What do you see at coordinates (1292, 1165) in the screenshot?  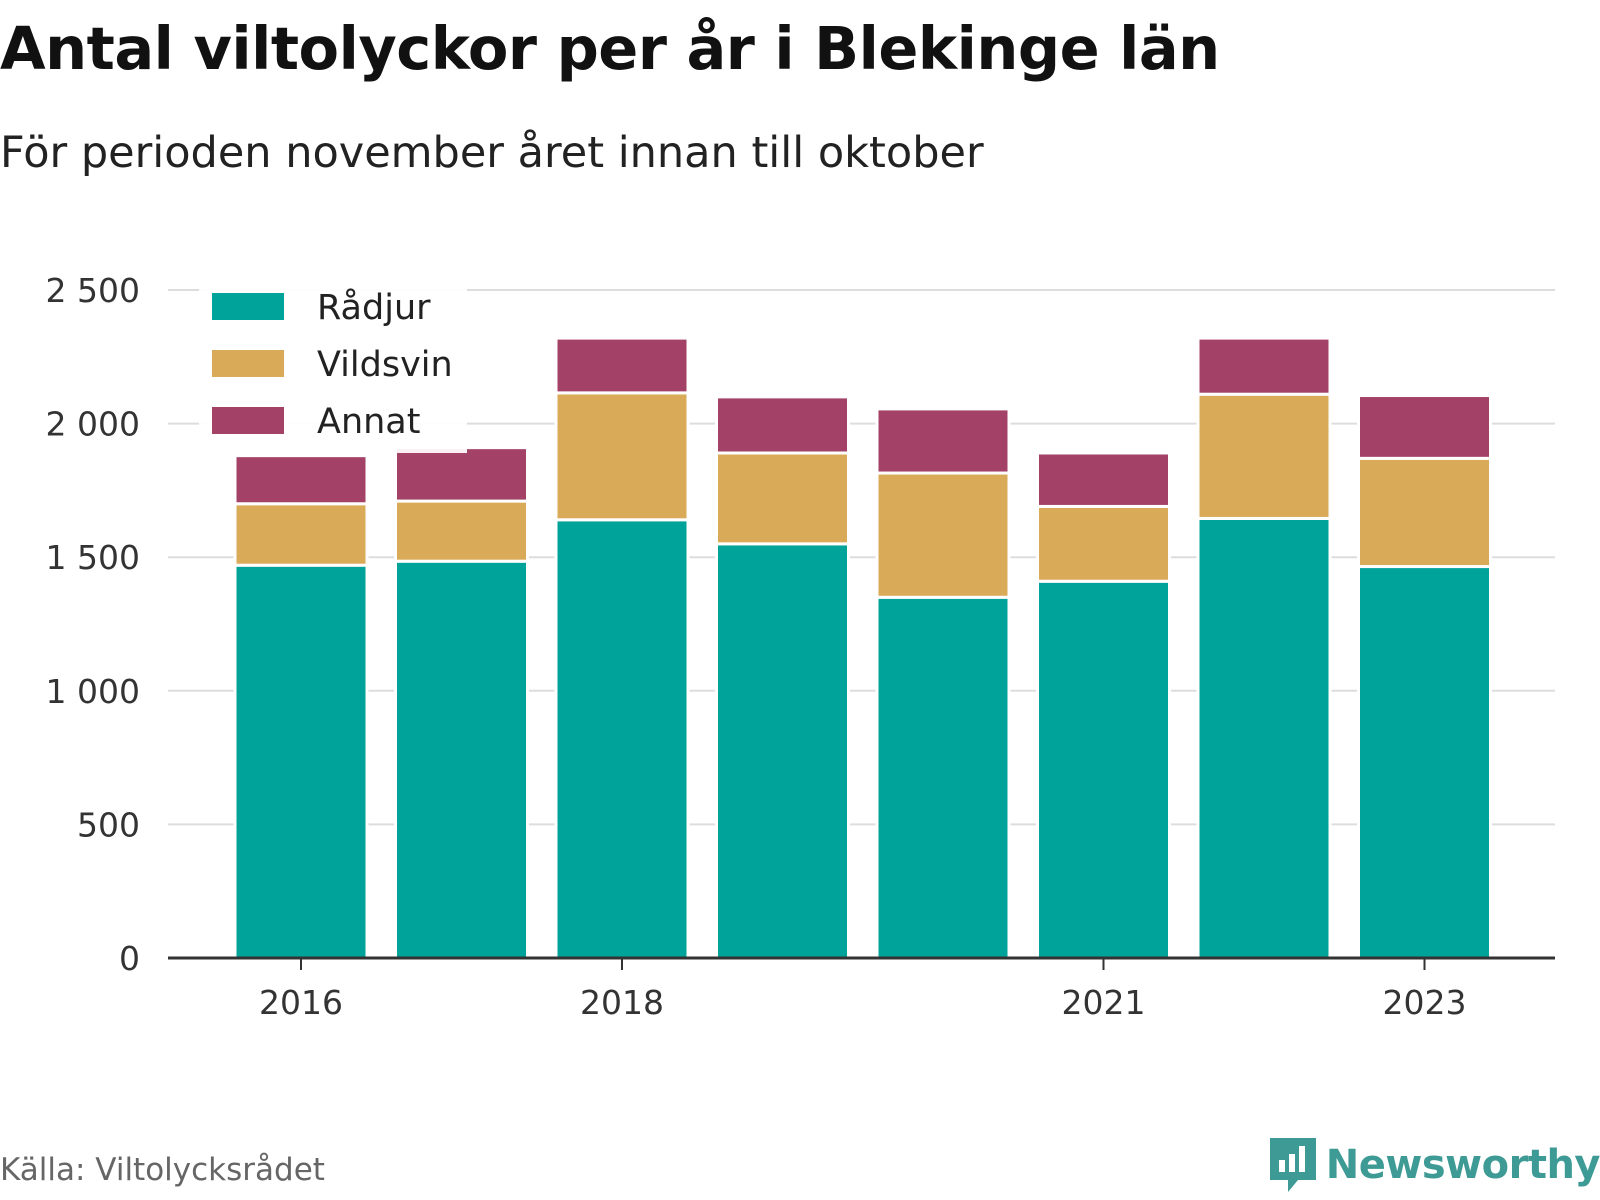 I see `newsworthy-logo-icon` at bounding box center [1292, 1165].